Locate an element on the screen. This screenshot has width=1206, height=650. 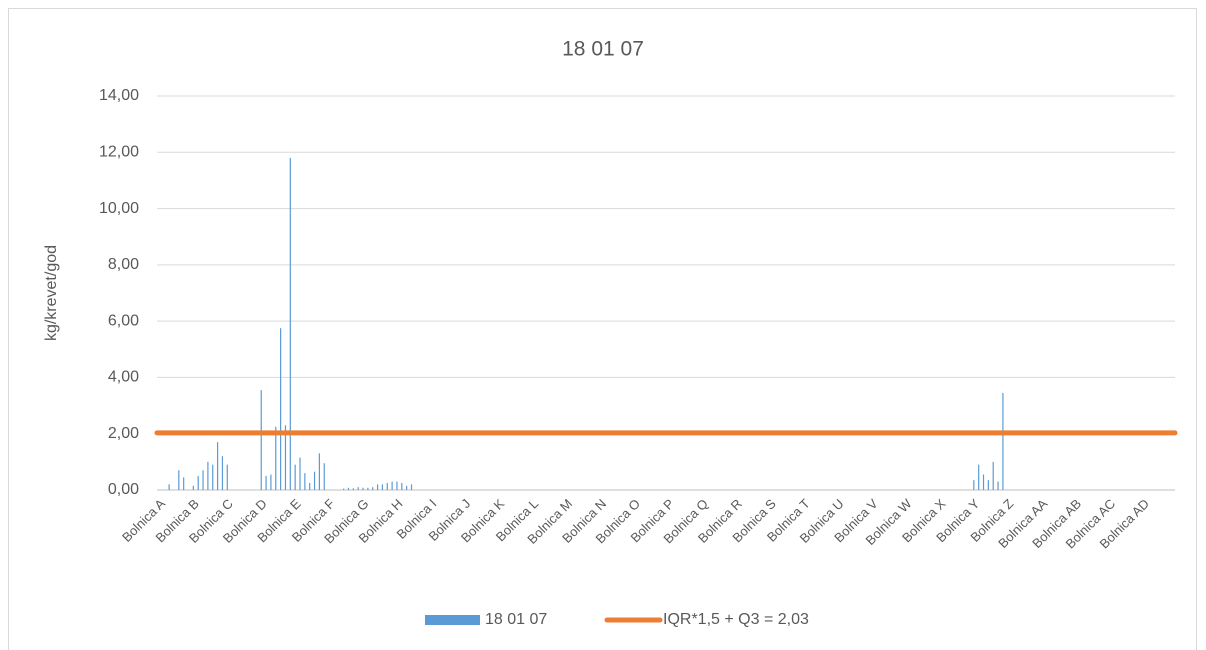
legend-label: IQR*1,5 + Q3 = 2,03 is located at coordinates (736, 619).